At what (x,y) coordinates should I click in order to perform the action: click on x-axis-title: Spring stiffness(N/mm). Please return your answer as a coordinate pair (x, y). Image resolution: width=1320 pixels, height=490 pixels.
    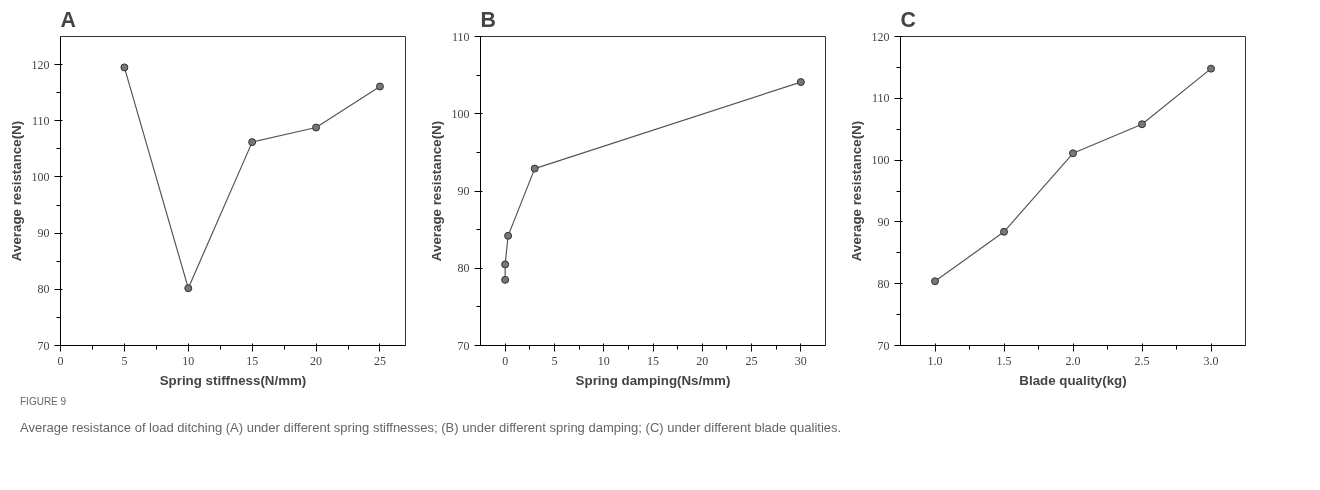
    Looking at the image, I should click on (233, 380).